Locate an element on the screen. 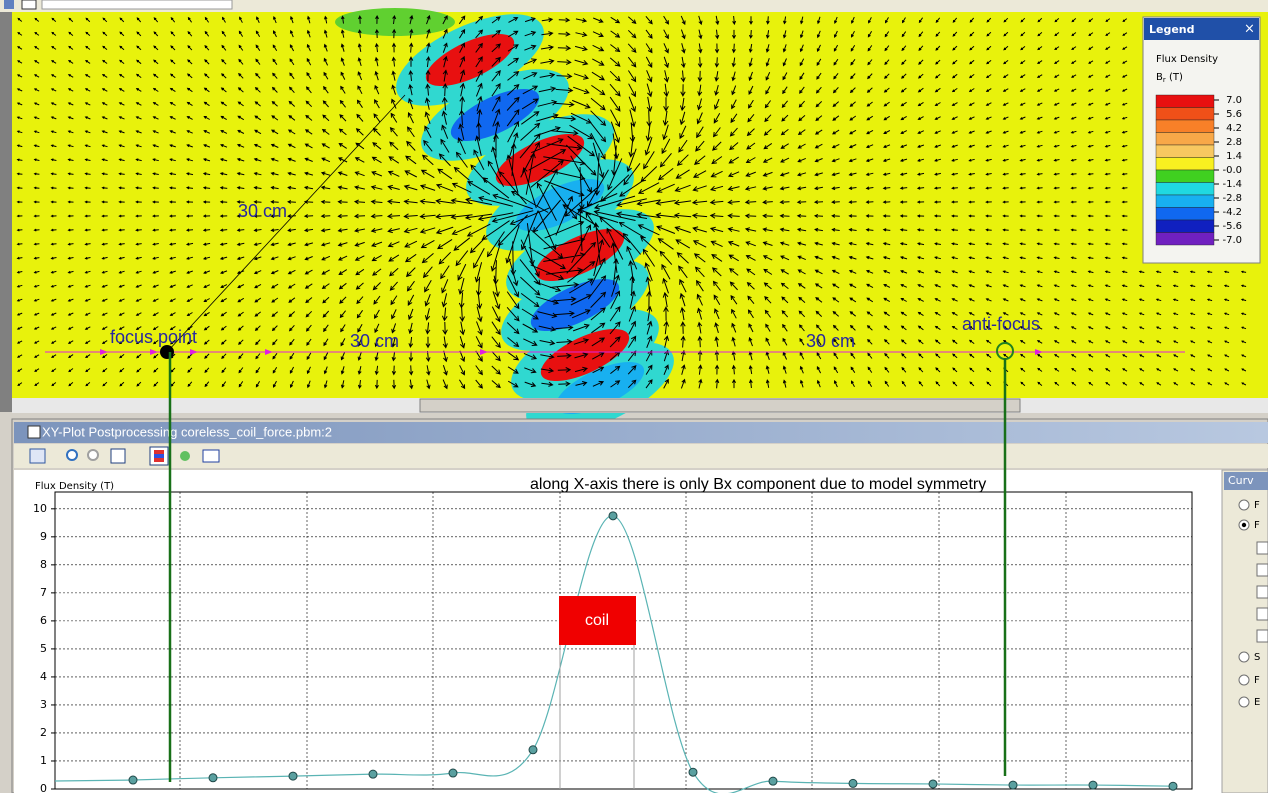 This screenshot has height=793, width=1268. radio-label: S is located at coordinates (1257, 657).